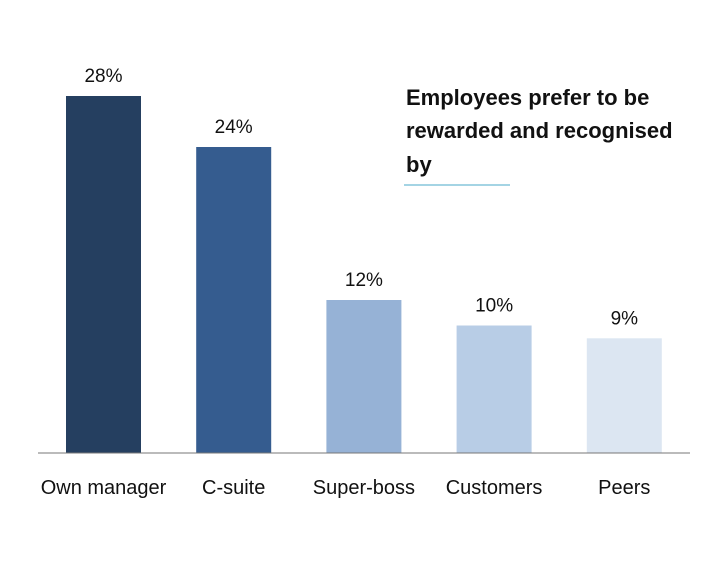 The height and width of the screenshot is (566, 727). I want to click on value-label-peers: 9%, so click(625, 318).